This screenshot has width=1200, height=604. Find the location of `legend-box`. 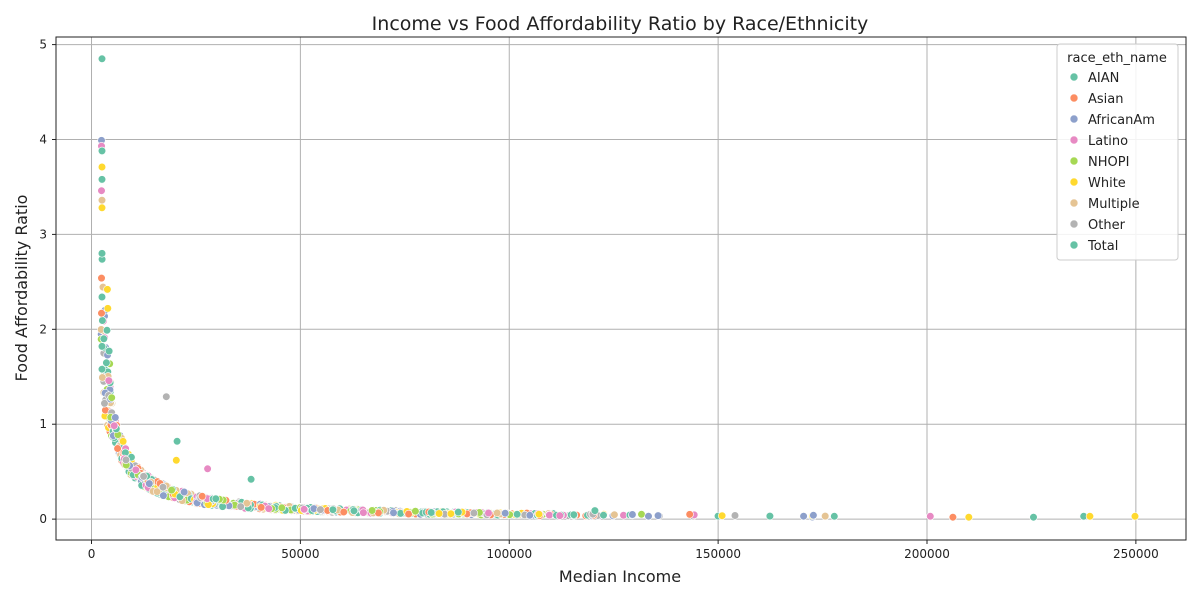

legend-box is located at coordinates (1117, 152).